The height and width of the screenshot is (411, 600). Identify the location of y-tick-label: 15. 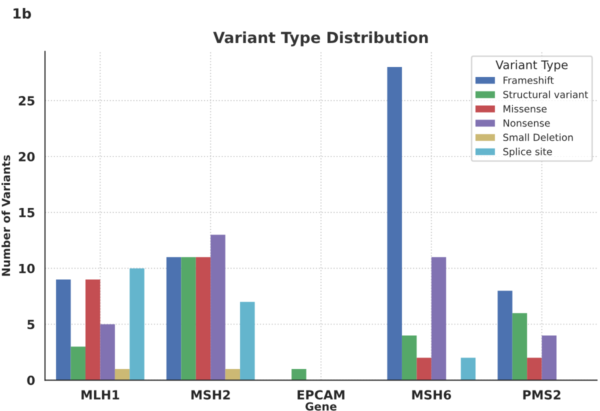
(26, 213).